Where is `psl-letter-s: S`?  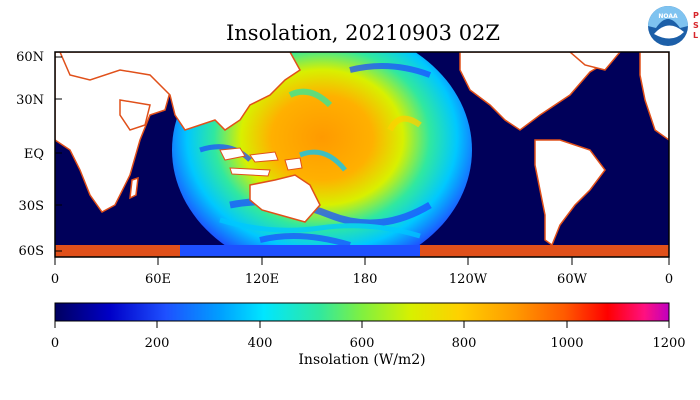
psl-letter-s: S is located at coordinates (696, 25).